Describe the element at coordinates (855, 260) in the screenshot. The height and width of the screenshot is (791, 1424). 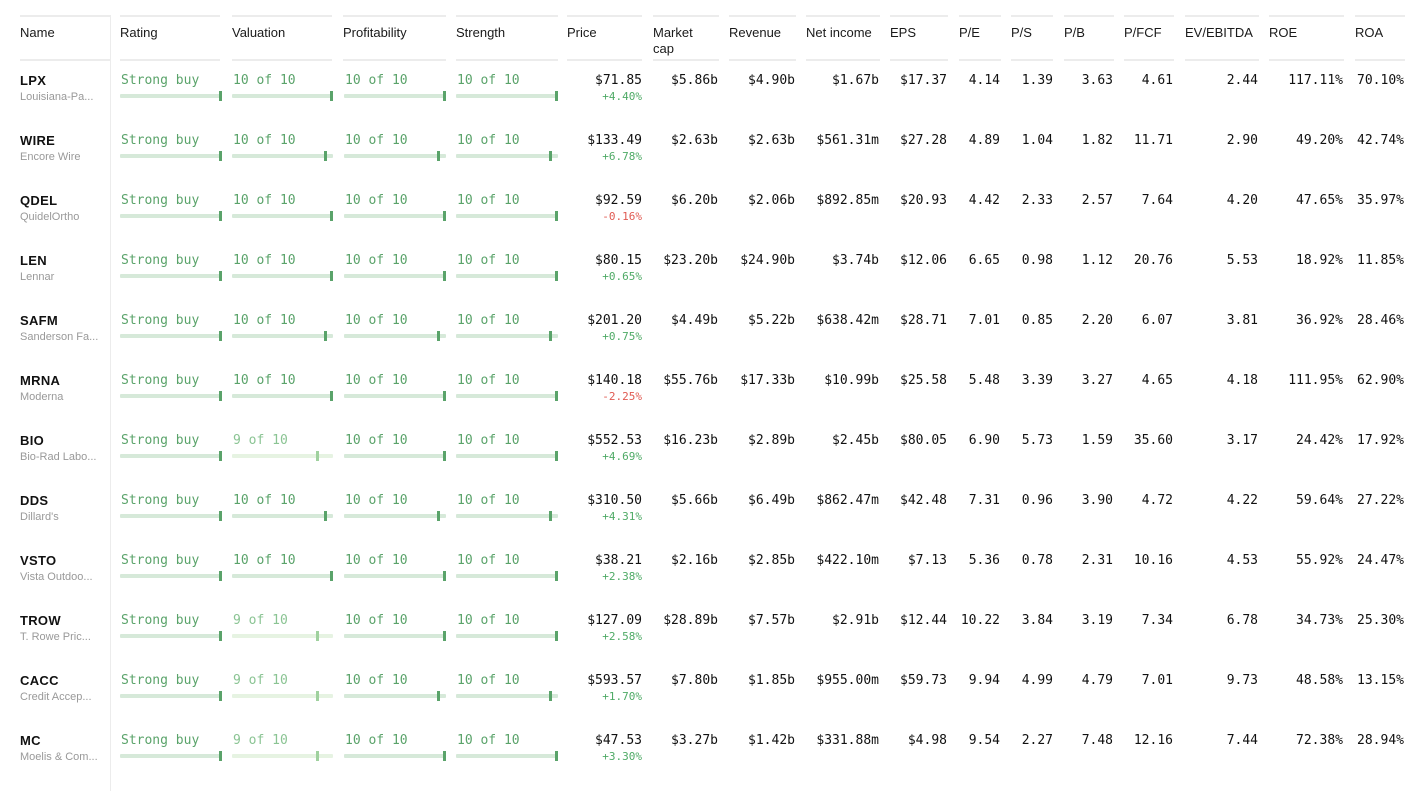
I see `net-income-cell: $3.74b` at that location.